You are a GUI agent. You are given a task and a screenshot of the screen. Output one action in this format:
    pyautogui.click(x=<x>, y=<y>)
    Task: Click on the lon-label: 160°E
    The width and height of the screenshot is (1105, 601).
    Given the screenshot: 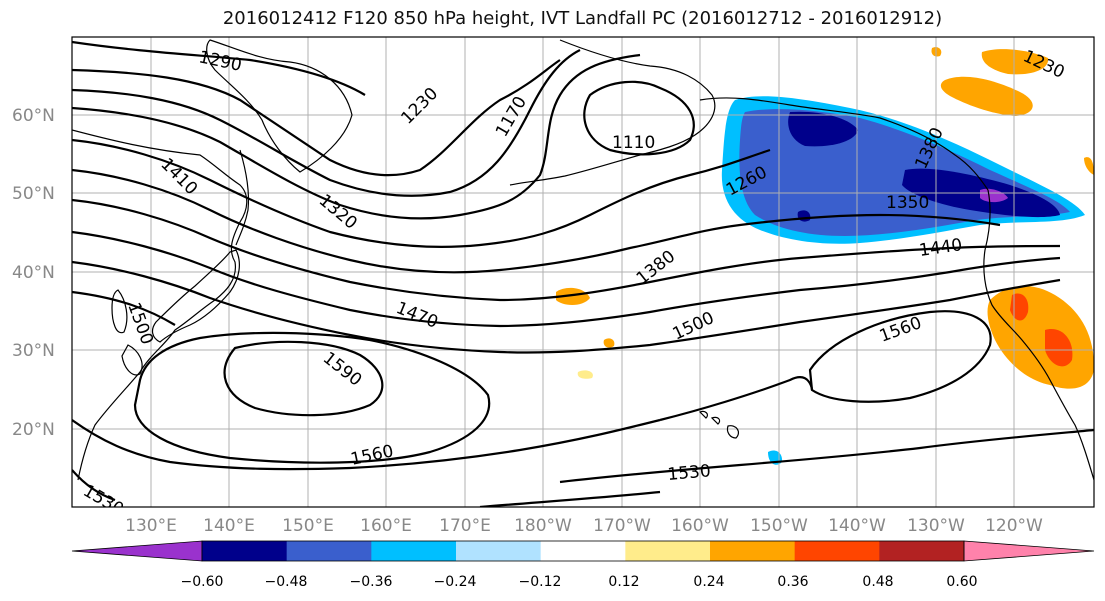 What is the action you would take?
    pyautogui.click(x=386, y=526)
    